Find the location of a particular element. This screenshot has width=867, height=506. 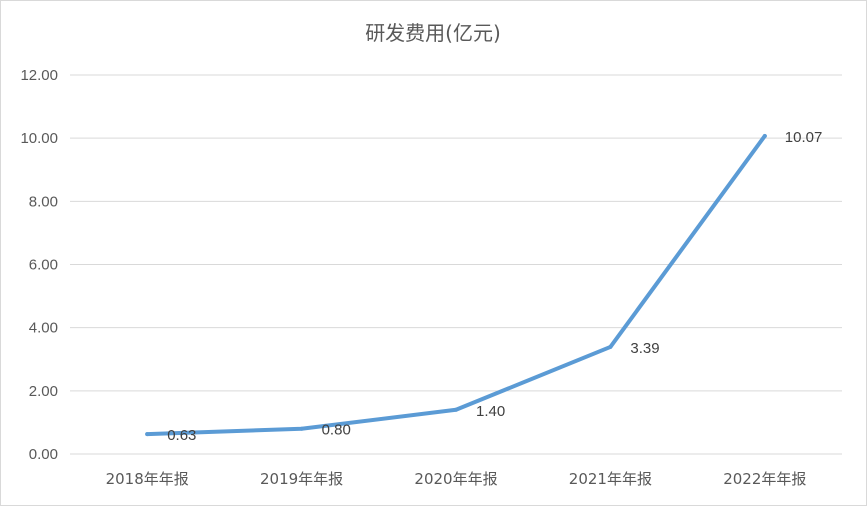

y-tick-label: 2.00 is located at coordinates (43, 391).